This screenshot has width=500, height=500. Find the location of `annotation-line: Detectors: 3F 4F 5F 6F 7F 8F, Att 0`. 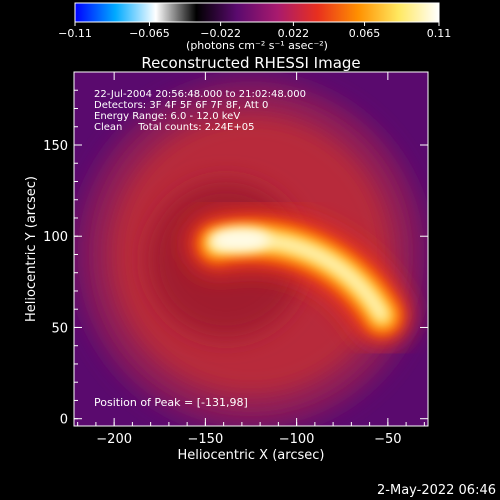

annotation-line: Detectors: 3F 4F 5F 6F 7F 8F, Att 0 is located at coordinates (181, 105).